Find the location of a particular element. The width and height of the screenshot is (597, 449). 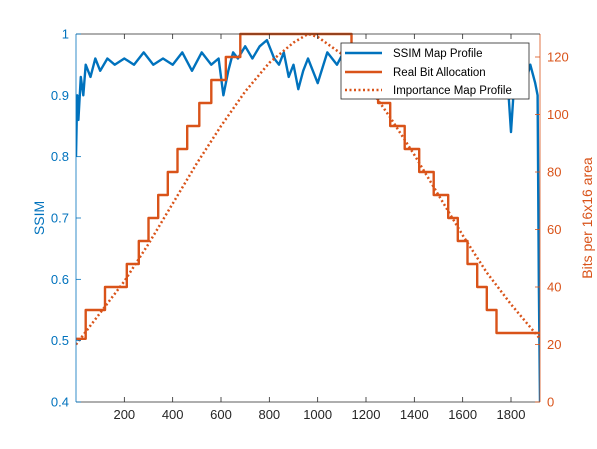

y-tick-label-left: 0.4 is located at coordinates (60, 402).